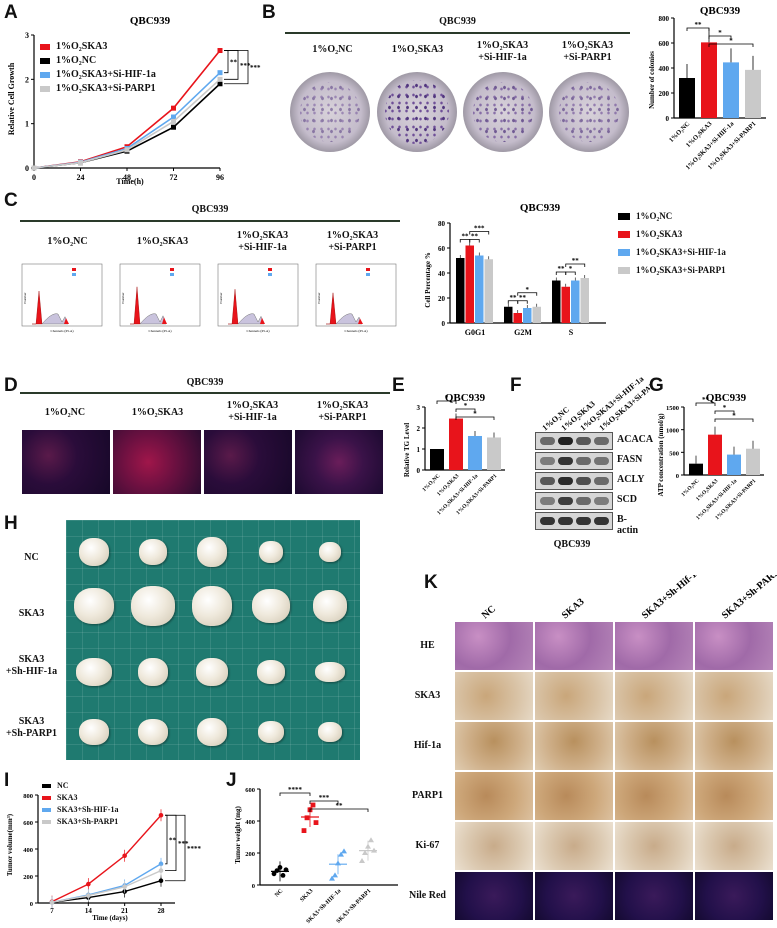 This screenshot has height=928, width=777. Describe the element at coordinates (11, 385) in the screenshot. I see `panel-label-d: D` at that location.